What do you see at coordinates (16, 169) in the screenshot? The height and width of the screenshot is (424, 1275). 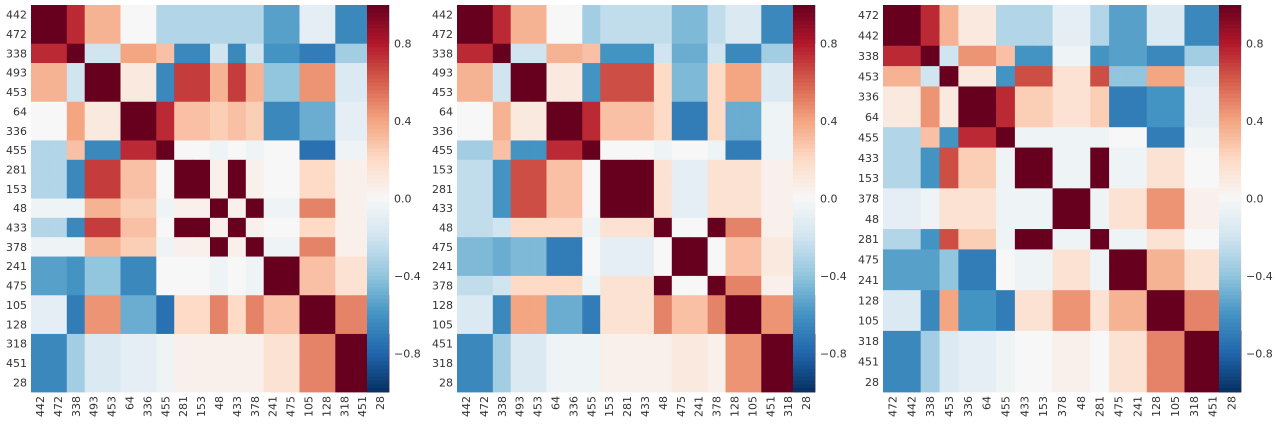 I see `y-tick-label: 281` at bounding box center [16, 169].